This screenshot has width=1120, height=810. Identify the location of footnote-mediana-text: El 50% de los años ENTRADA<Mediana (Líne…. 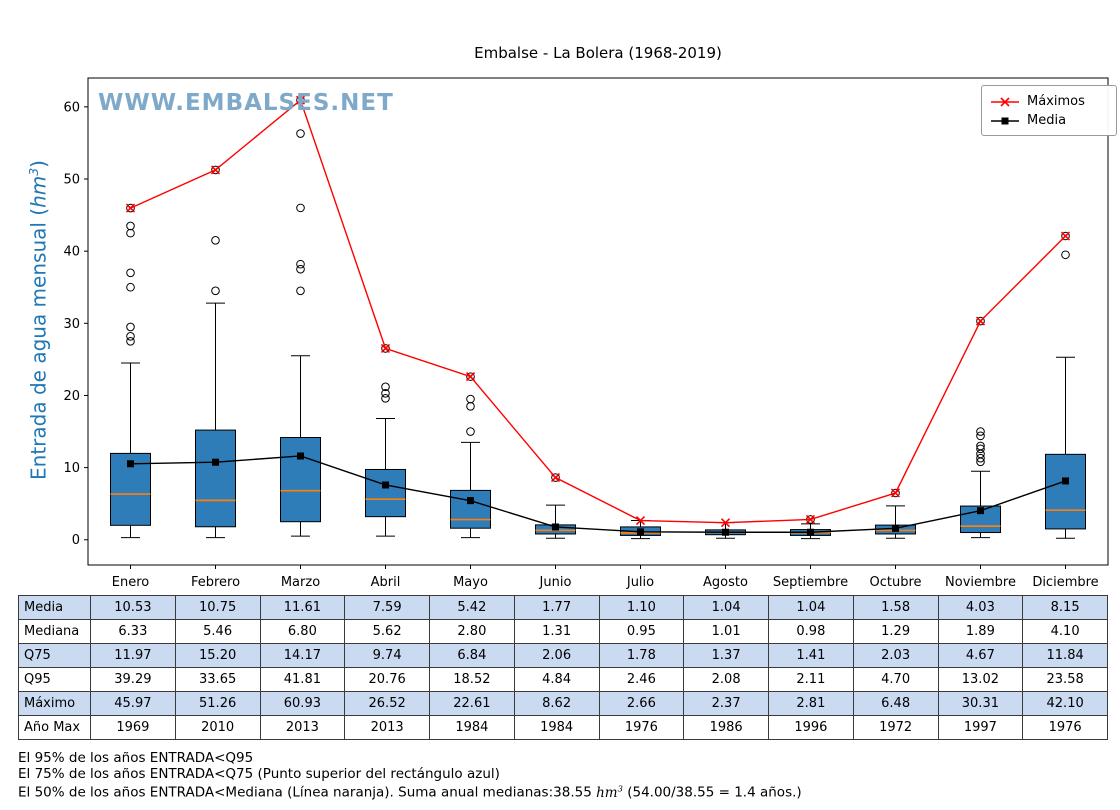
(307, 792).